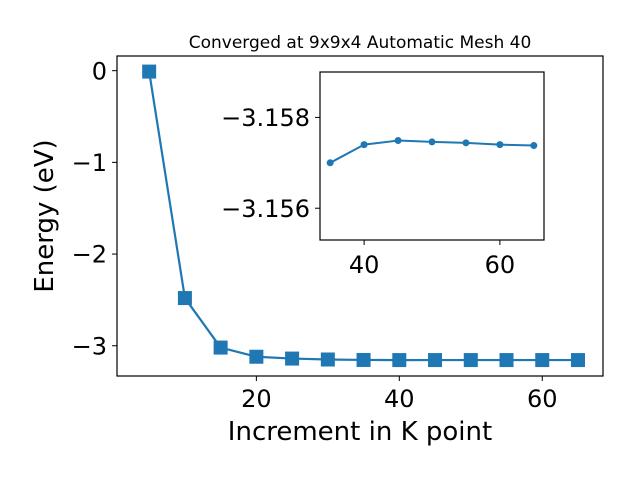 The image size is (640, 480). Describe the element at coordinates (265, 209) in the screenshot. I see `y-tick-label: −3.156` at that location.